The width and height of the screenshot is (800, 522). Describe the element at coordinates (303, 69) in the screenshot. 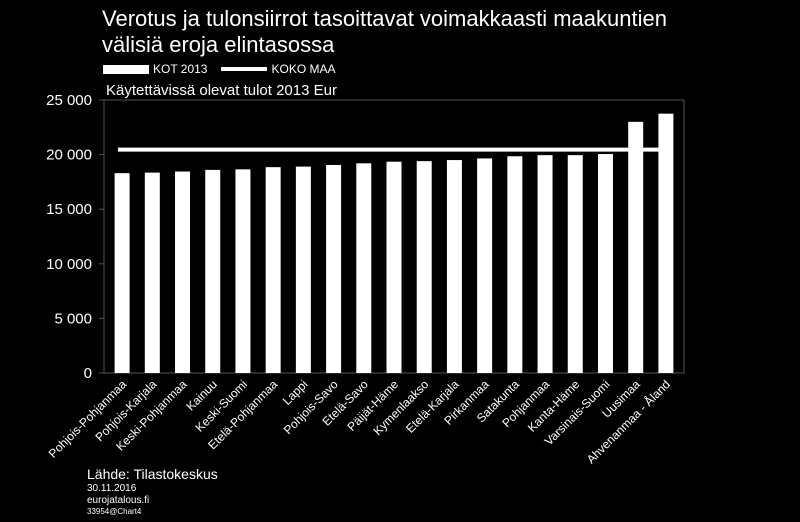

I see `legend-label-line: KOKO MAA` at that location.